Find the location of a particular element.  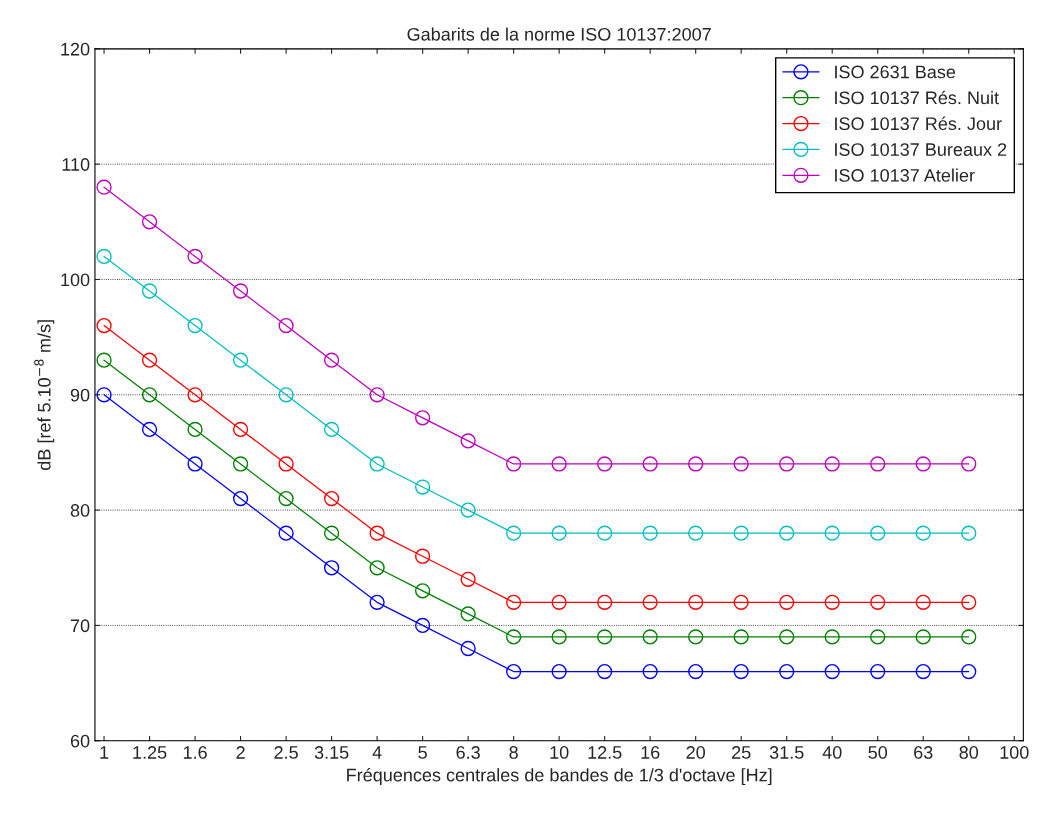

x-axis-title: Fréquences centrales de bandes de 1/3 d'octave [Hz] is located at coordinates (559, 776).